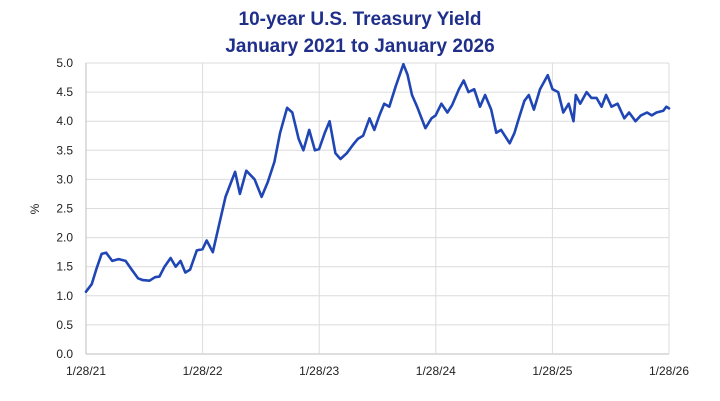 Image resolution: width=720 pixels, height=401 pixels. What do you see at coordinates (64, 238) in the screenshot?
I see `y-tick-label: 2.0` at bounding box center [64, 238].